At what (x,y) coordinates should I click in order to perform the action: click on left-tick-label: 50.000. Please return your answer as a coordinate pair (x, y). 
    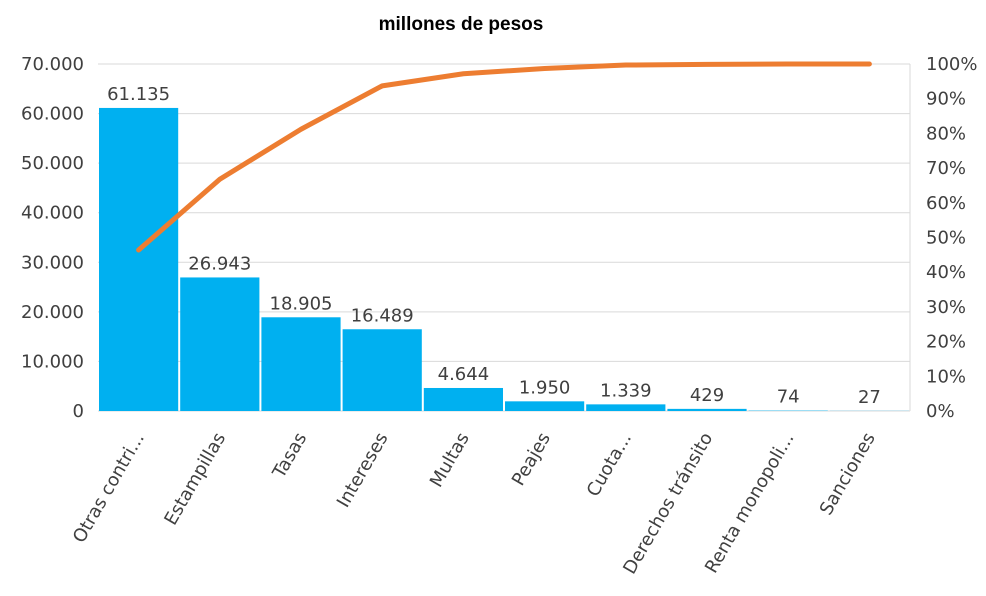
    Looking at the image, I should click on (52, 163).